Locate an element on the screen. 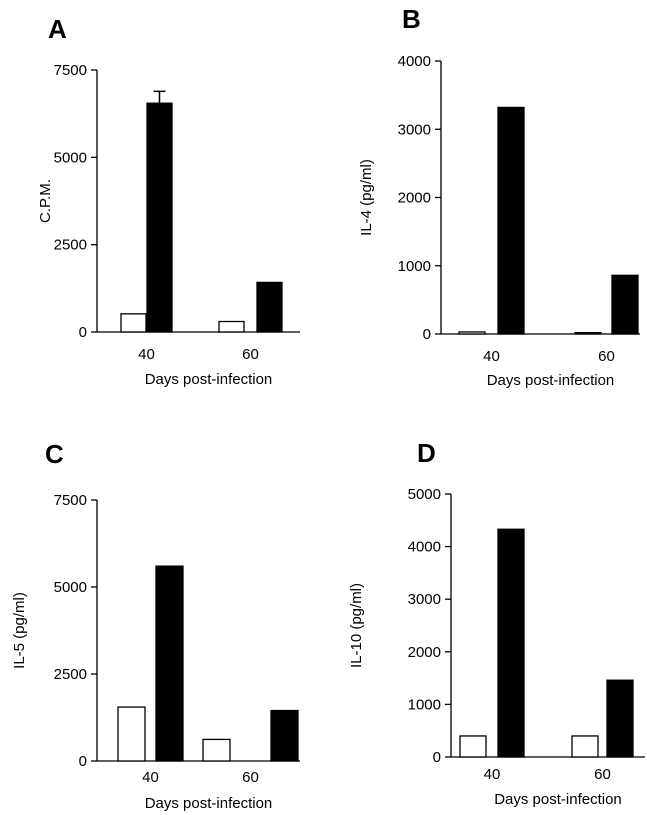  panel-label: B is located at coordinates (411, 19).